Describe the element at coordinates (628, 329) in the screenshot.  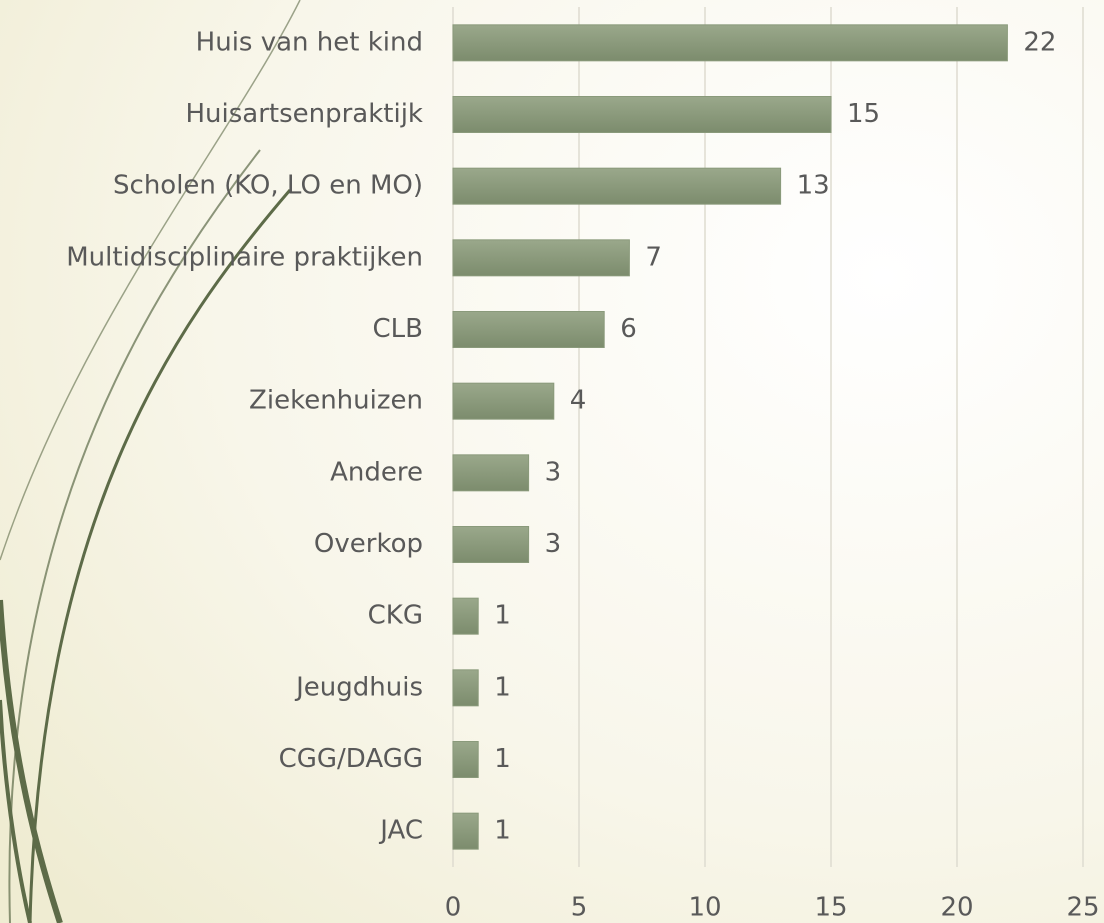
I see `data-label: 6` at that location.